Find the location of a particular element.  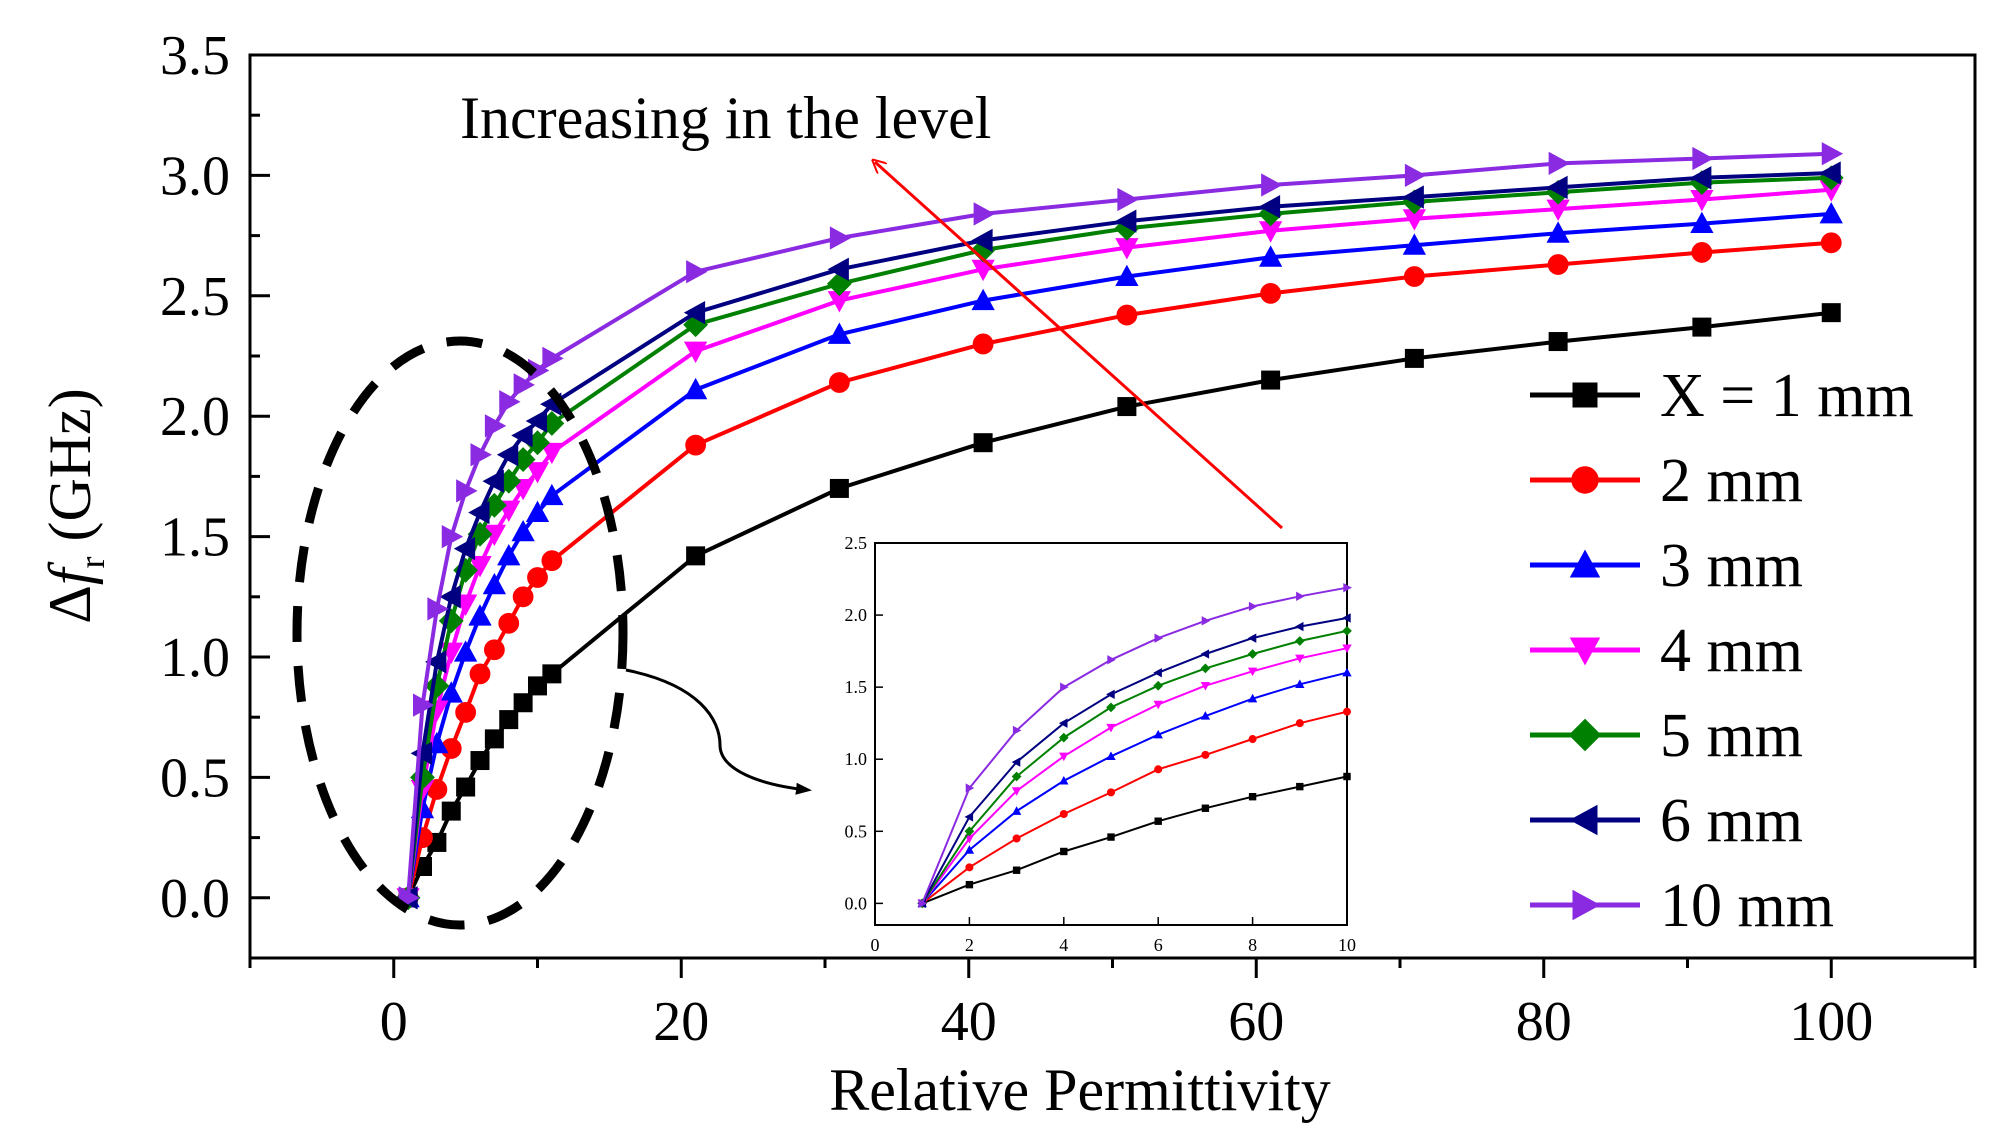

legend-label: X = 1 mm is located at coordinates (1787, 396).